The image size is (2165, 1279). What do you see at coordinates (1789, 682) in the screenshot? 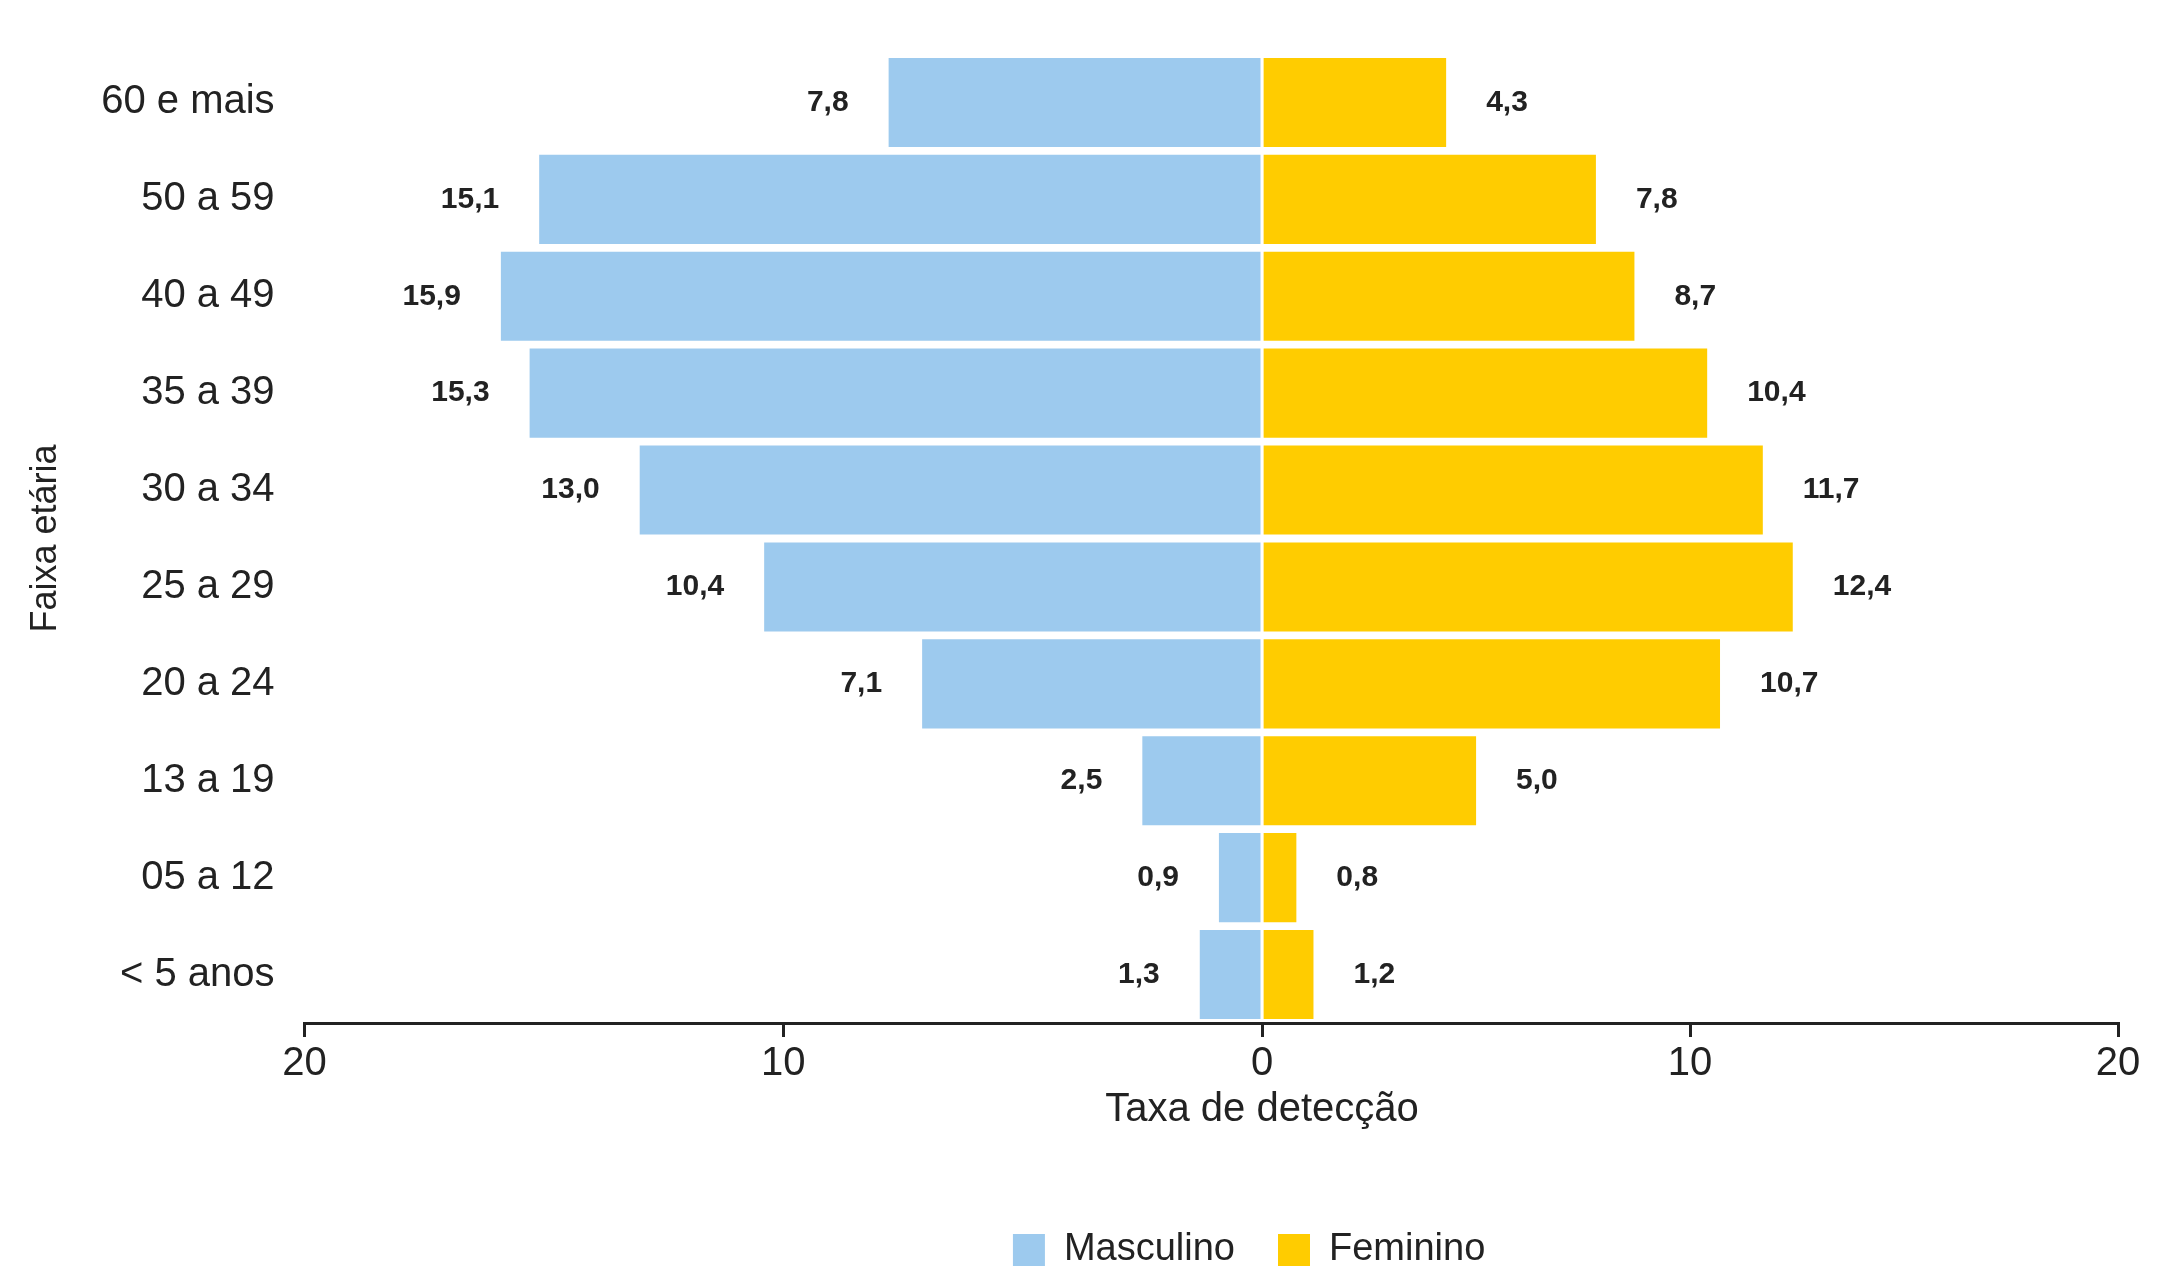
I see `data-label: 10,7` at bounding box center [1789, 682].